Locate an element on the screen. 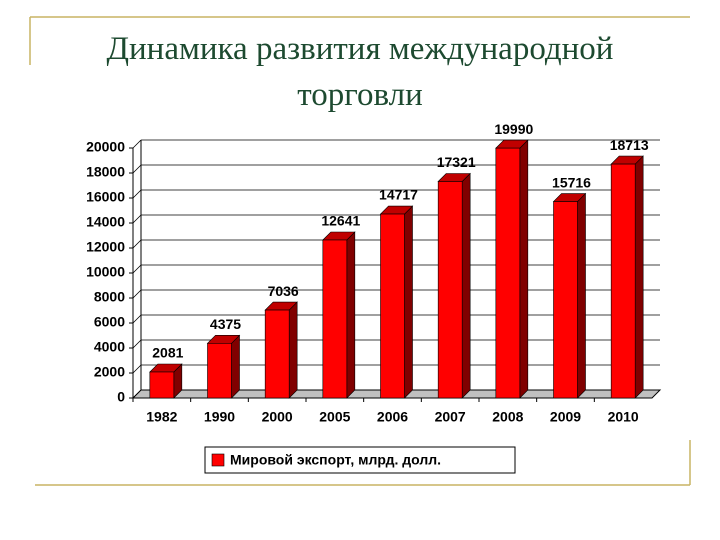  data-label: 14717 is located at coordinates (398, 195).